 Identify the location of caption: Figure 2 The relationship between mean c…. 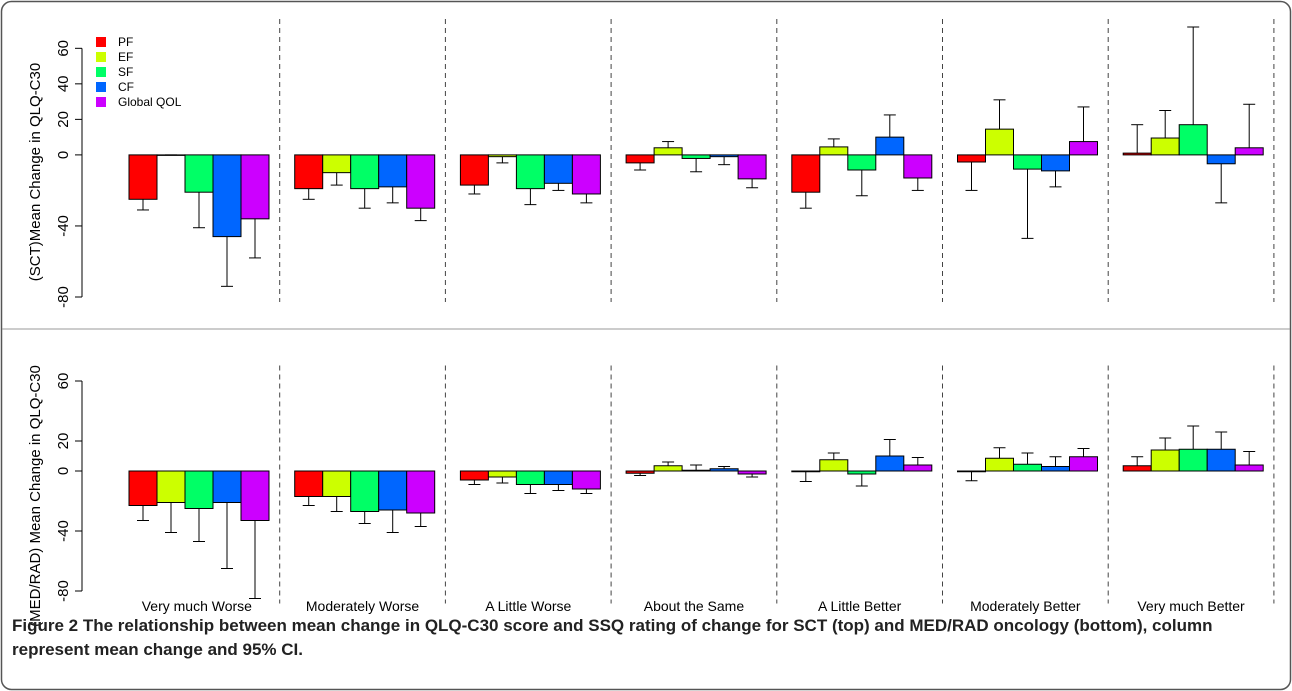
(632, 638).